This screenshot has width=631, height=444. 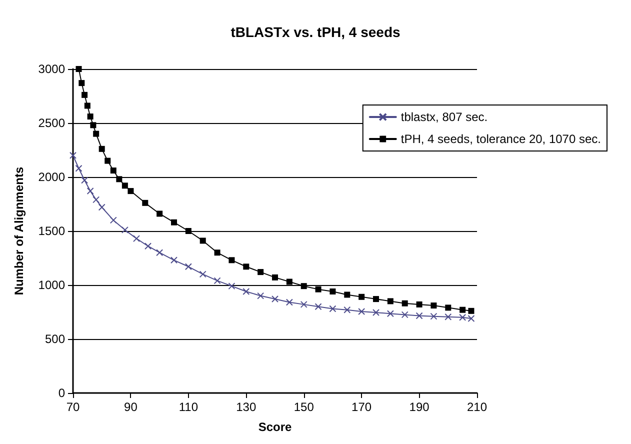 I want to click on legend-label: tblastx, 807 sec., so click(x=444, y=117).